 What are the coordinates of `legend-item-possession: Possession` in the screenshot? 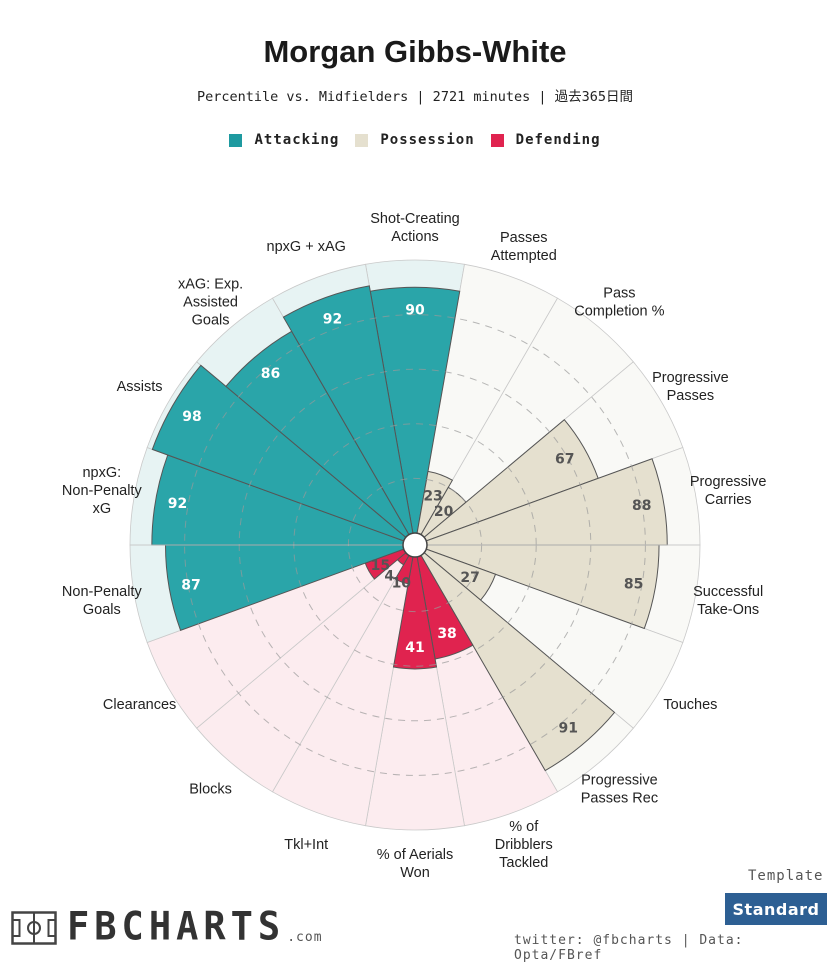 It's located at (414, 140).